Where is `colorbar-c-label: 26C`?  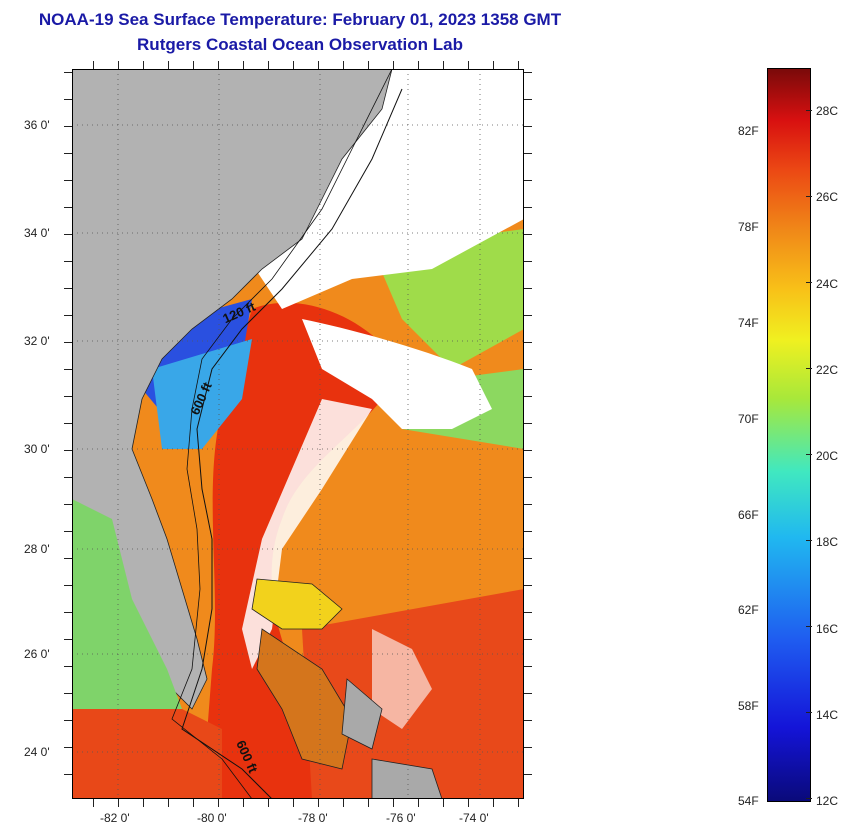 colorbar-c-label: 26C is located at coordinates (827, 197).